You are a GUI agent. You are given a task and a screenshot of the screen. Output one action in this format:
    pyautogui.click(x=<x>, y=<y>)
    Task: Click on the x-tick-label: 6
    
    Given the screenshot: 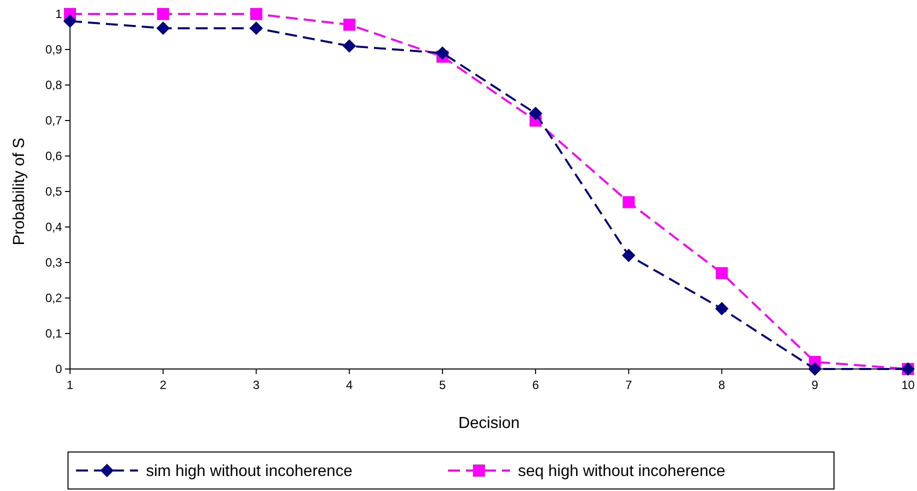 What is the action you would take?
    pyautogui.click(x=536, y=385)
    